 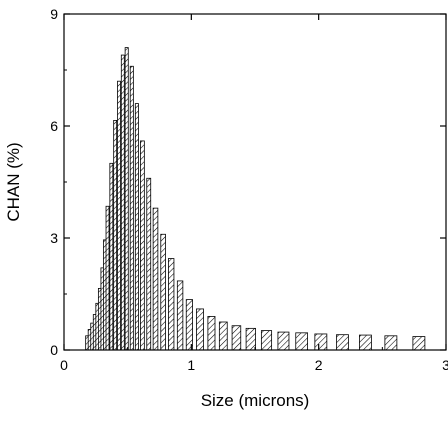 What do you see at coordinates (54, 238) in the screenshot?
I see `y-tick-label: 3` at bounding box center [54, 238].